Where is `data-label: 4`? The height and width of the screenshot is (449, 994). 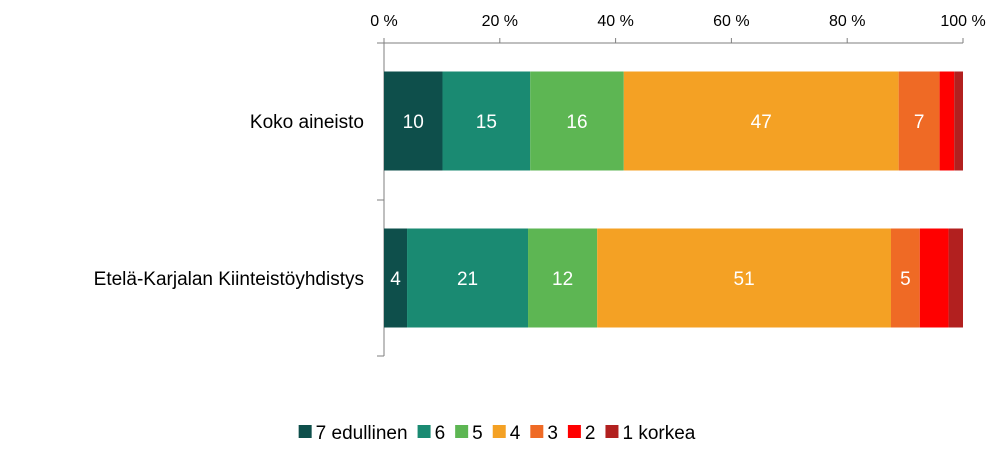
data-label: 4 is located at coordinates (395, 279).